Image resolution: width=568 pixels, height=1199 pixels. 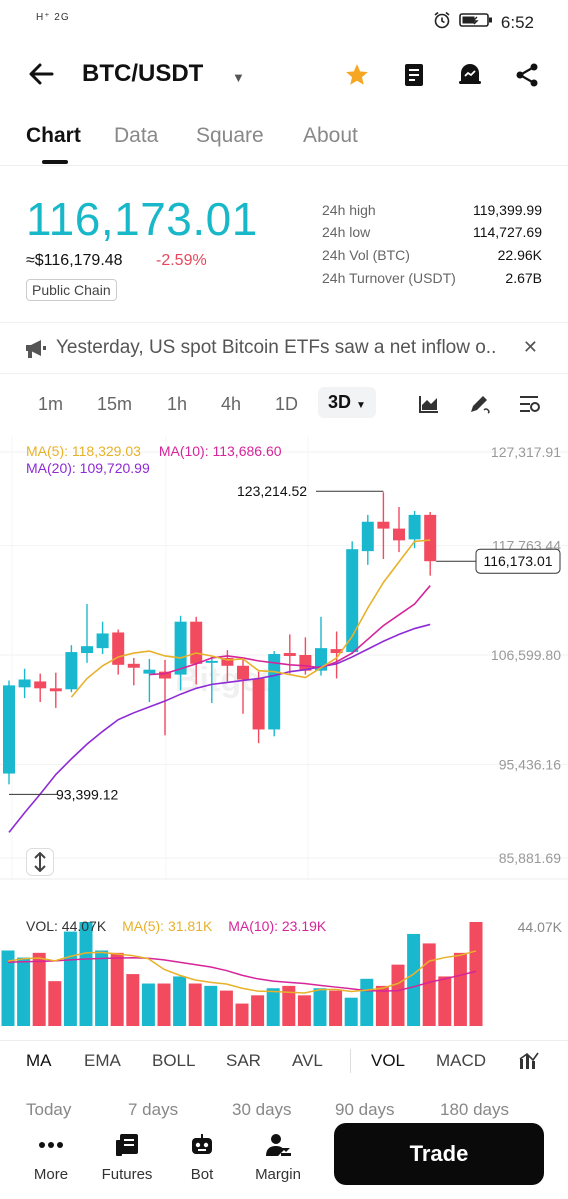 I want to click on low-annotation: 93,399.12, so click(x=87, y=794).